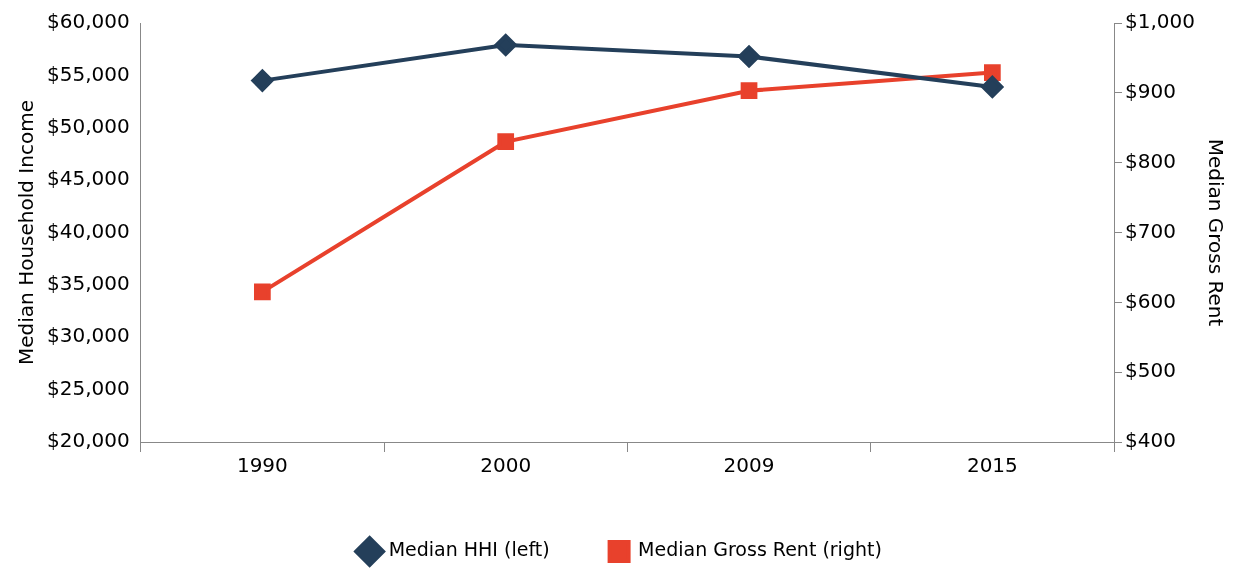 Image resolution: width=1248 pixels, height=579 pixels. What do you see at coordinates (749, 465) in the screenshot?
I see `x-tick-label: 2009` at bounding box center [749, 465].